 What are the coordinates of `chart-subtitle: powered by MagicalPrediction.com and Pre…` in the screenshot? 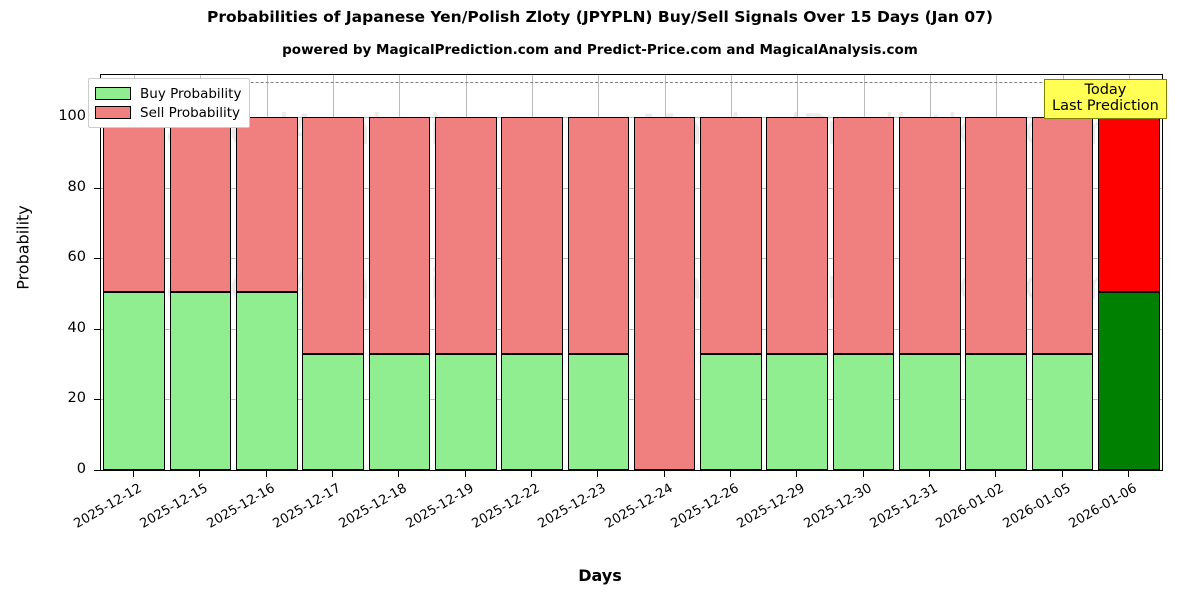 It's located at (600, 50).